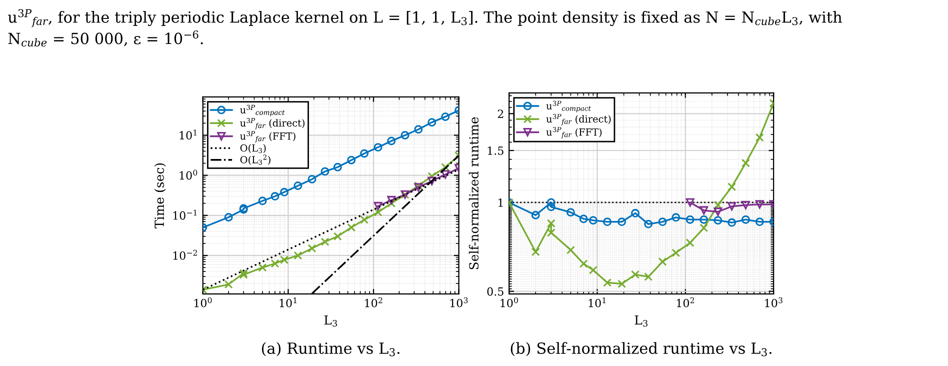  Describe the element at coordinates (253, 149) in the screenshot. I see `legend-label: O(L$_{3}$)` at that location.